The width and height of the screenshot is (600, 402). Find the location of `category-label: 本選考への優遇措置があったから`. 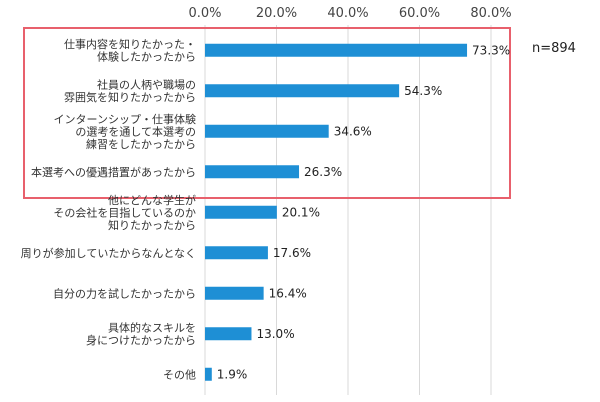

category-label: 本選考への優遇措置があったから is located at coordinates (113, 172).